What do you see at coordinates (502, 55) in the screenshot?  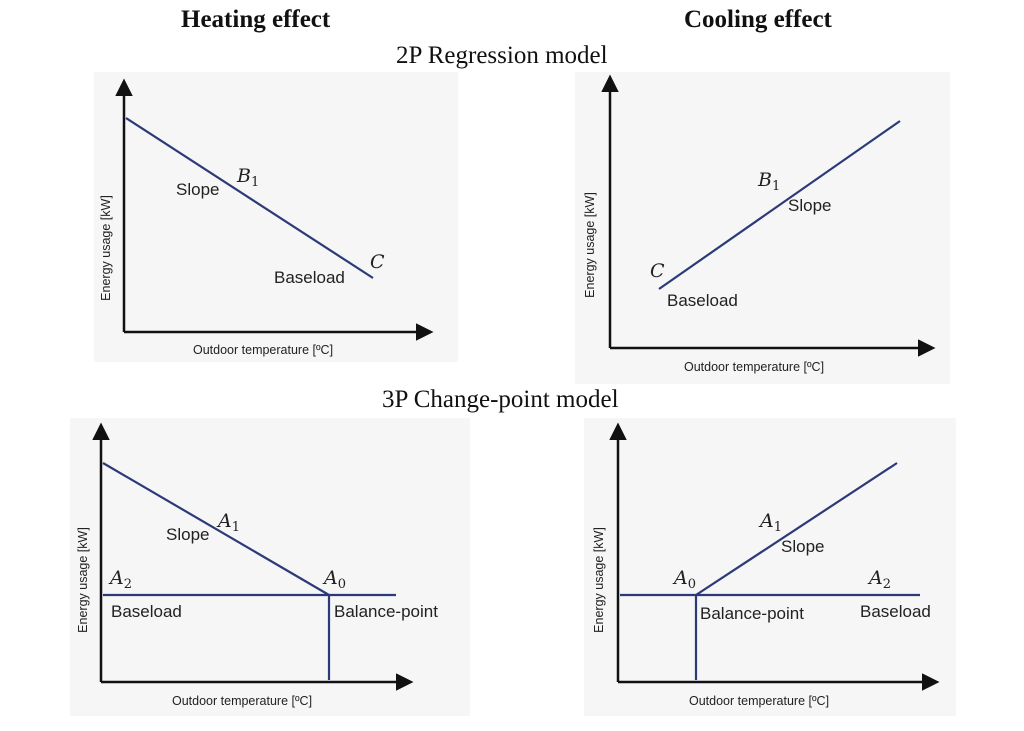 I see `heading-2p-regression-model: 2P Regression model` at bounding box center [502, 55].